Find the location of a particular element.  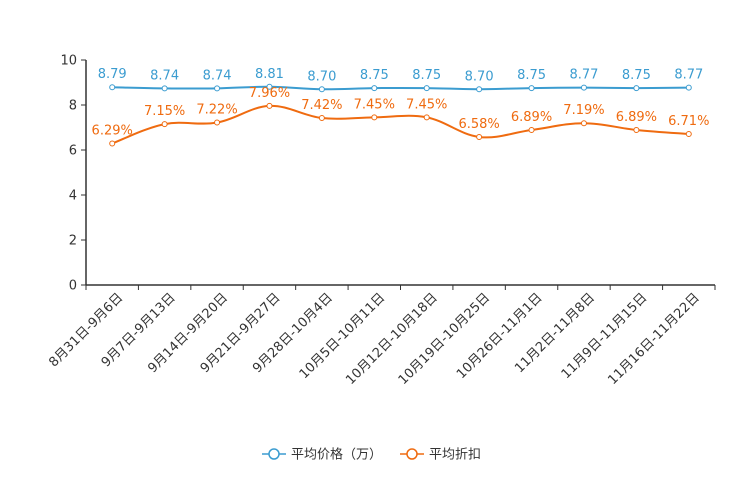

data-label: 6.58% is located at coordinates (478, 124).